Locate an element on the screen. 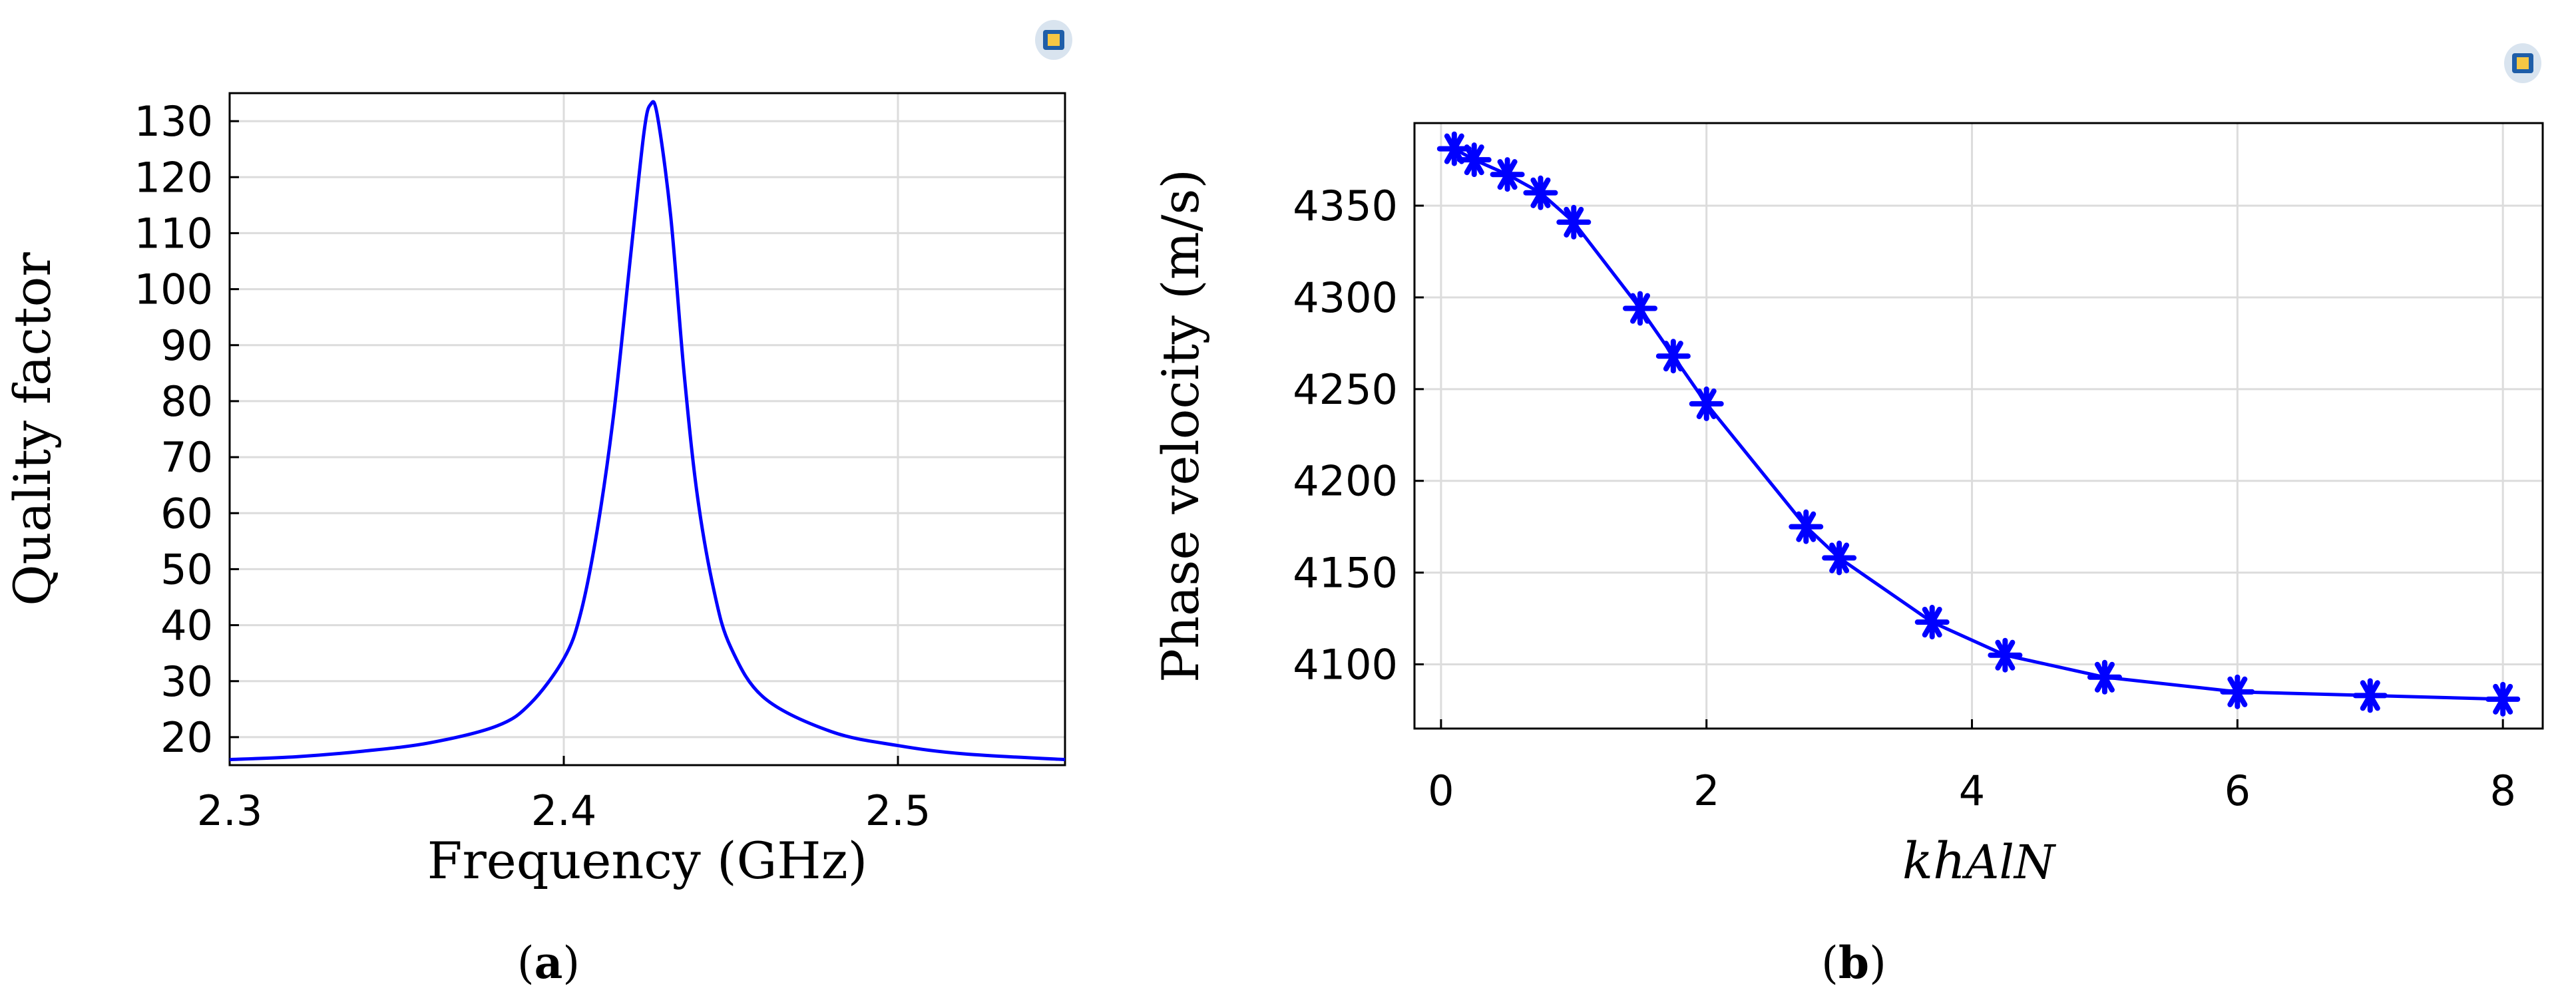 The image size is (2576, 1006). y-tick-label: 110 is located at coordinates (173, 233).